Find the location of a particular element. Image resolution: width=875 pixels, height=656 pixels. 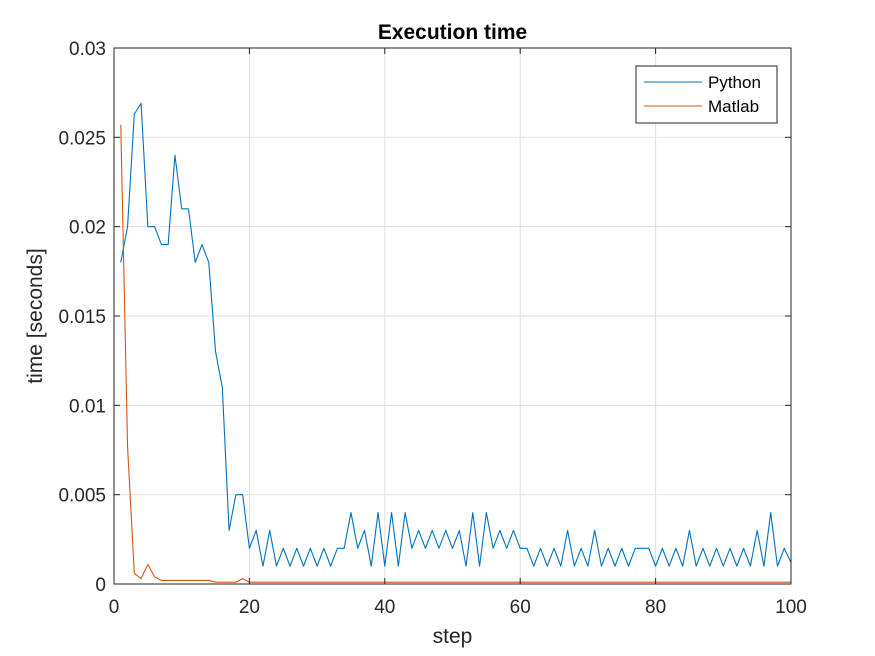

y-tick-label: 0.01 is located at coordinates (87, 406).